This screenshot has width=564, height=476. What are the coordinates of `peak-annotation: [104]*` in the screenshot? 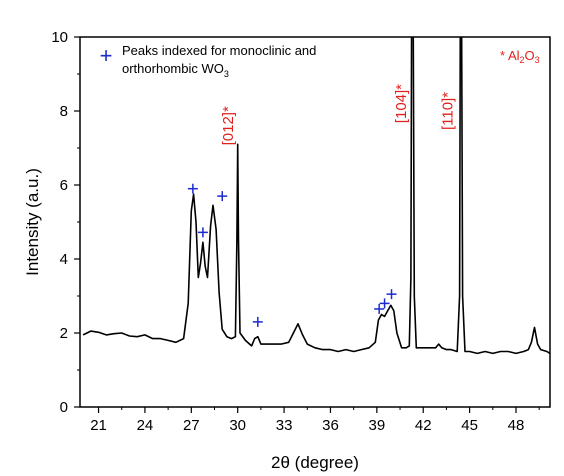 It's located at (401, 103).